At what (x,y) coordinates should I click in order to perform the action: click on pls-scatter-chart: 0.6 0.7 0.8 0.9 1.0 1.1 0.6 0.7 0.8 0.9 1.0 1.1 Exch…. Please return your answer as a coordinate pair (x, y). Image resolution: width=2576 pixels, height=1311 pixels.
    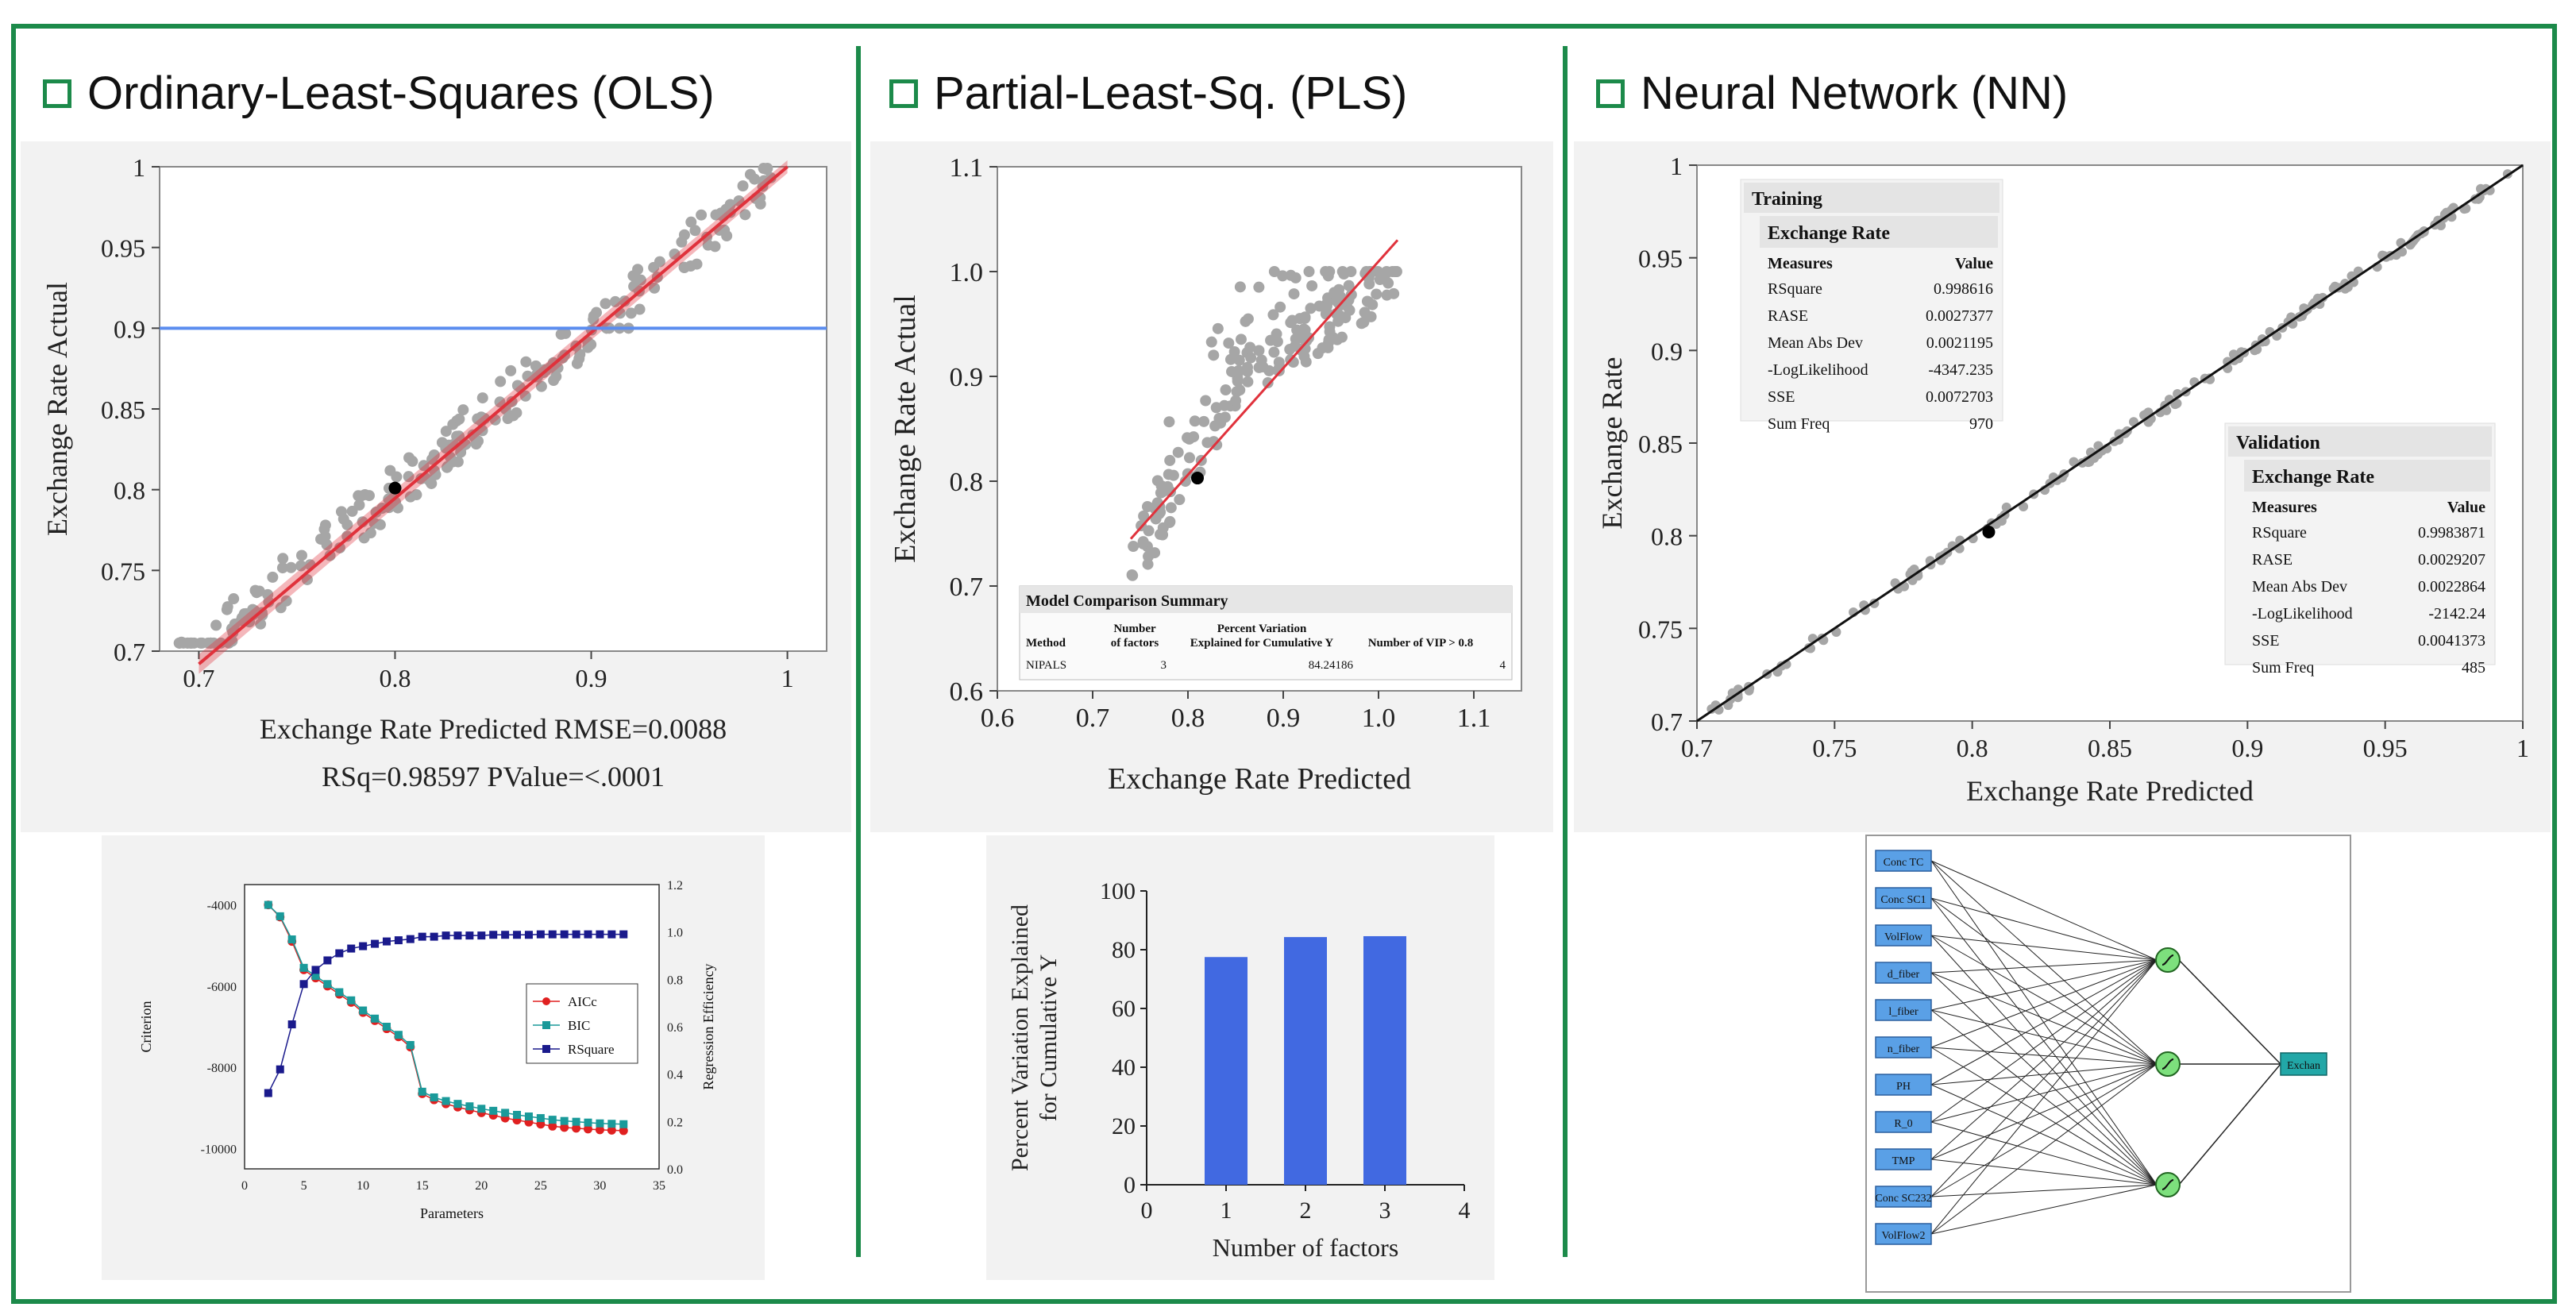
    Looking at the image, I should click on (1205, 474).